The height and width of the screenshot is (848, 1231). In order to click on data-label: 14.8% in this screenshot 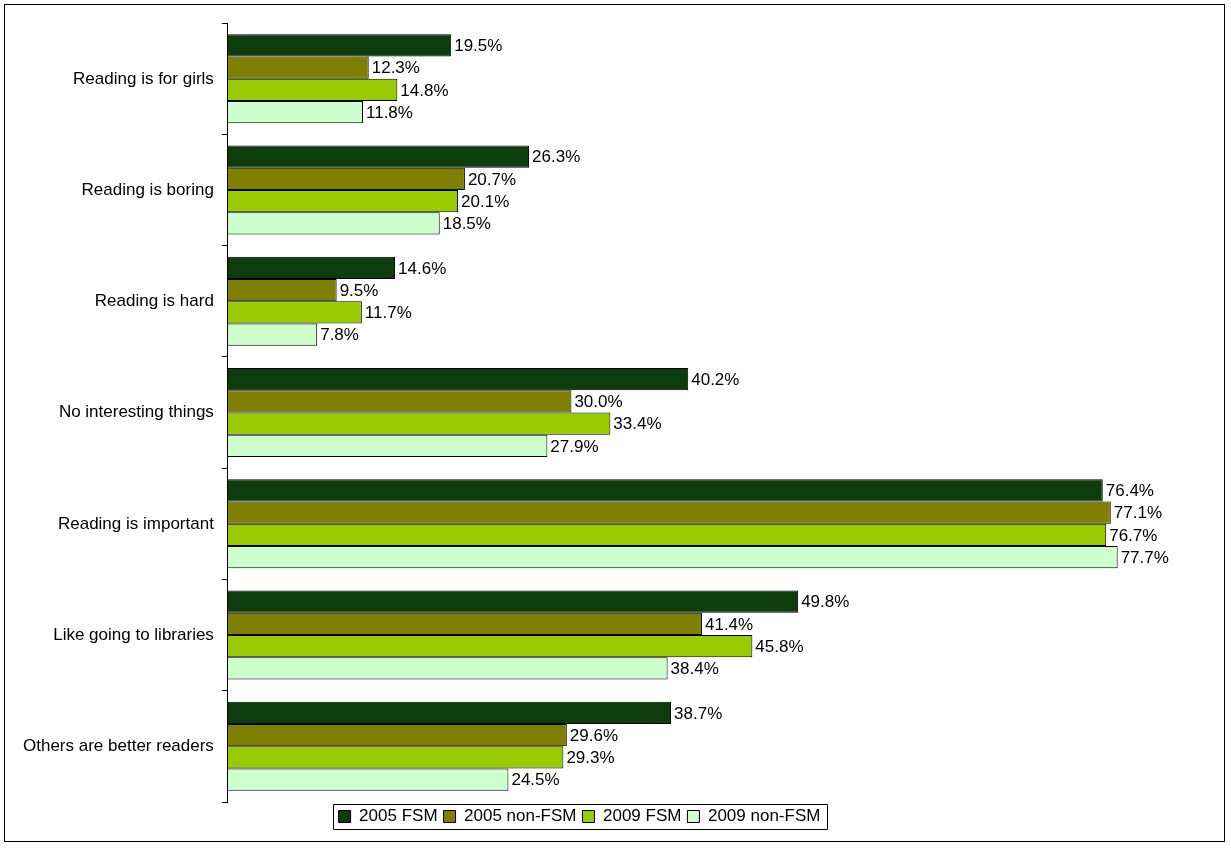, I will do `click(424, 90)`.